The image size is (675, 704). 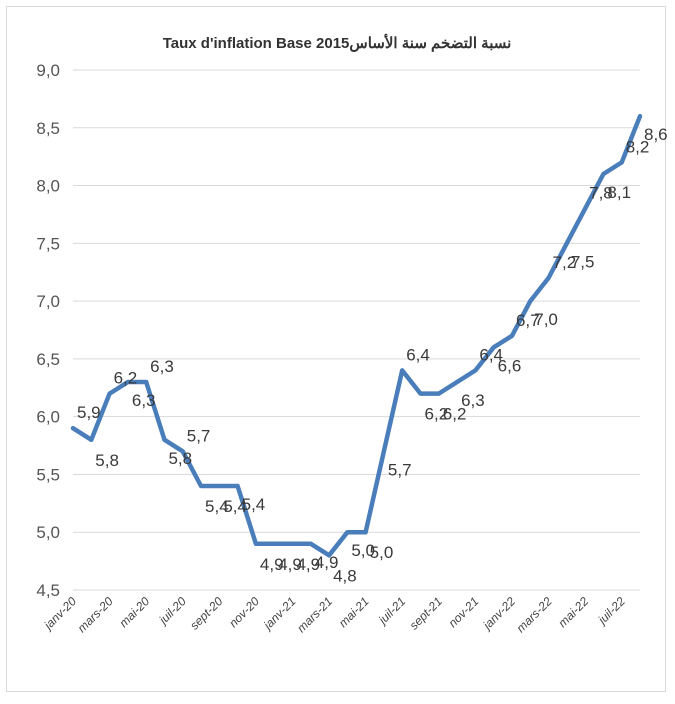 What do you see at coordinates (89, 412) in the screenshot?
I see `data-label: 5,9` at bounding box center [89, 412].